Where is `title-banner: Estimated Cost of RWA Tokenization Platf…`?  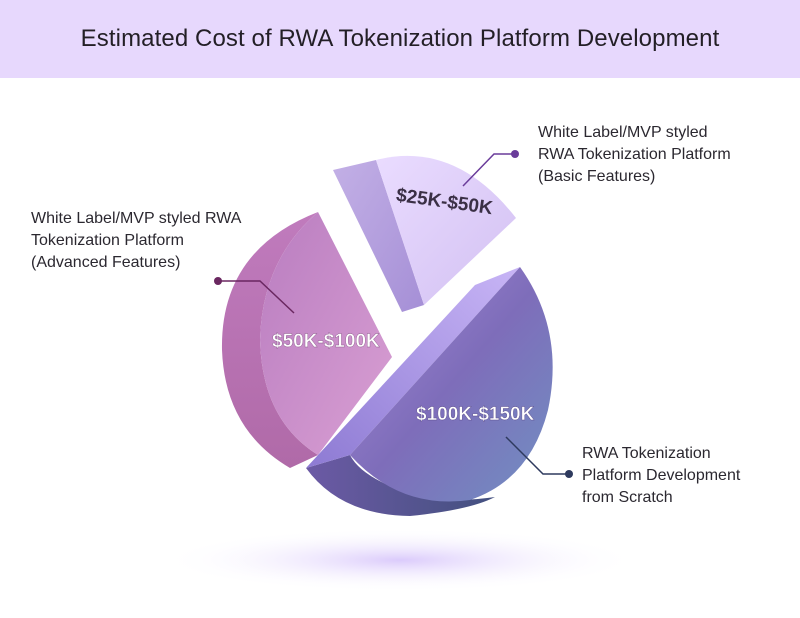 title-banner: Estimated Cost of RWA Tokenization Platf… is located at coordinates (400, 39).